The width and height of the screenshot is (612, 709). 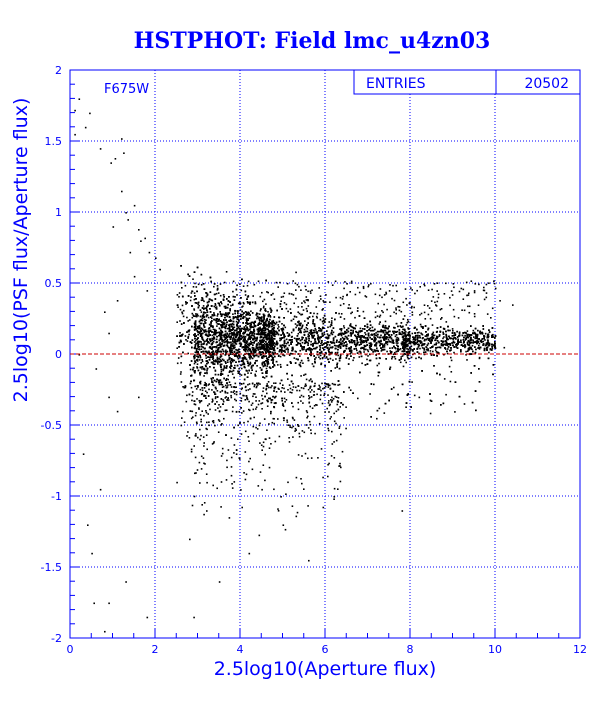 I want to click on x-tick-label: 10, so click(x=495, y=649).